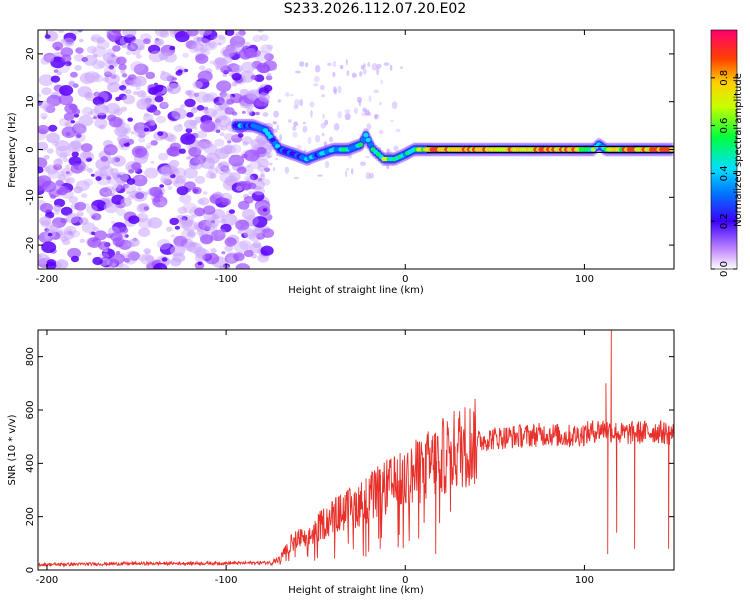 The width and height of the screenshot is (750, 600). What do you see at coordinates (584, 279) in the screenshot?
I see `x-tick-label: 100` at bounding box center [584, 279].